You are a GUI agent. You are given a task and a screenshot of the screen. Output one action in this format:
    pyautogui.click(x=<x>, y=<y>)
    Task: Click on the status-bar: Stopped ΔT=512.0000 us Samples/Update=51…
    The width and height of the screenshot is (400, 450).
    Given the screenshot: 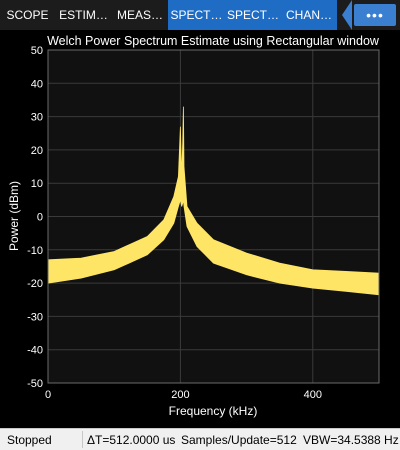 What is the action you would take?
    pyautogui.click(x=200, y=439)
    